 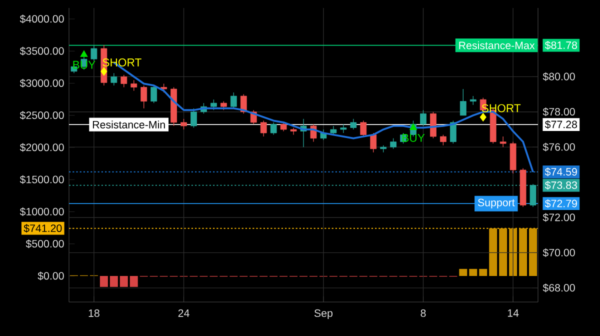 What do you see at coordinates (497, 45) in the screenshot?
I see `ref-line-label: Resistance-Max` at bounding box center [497, 45].